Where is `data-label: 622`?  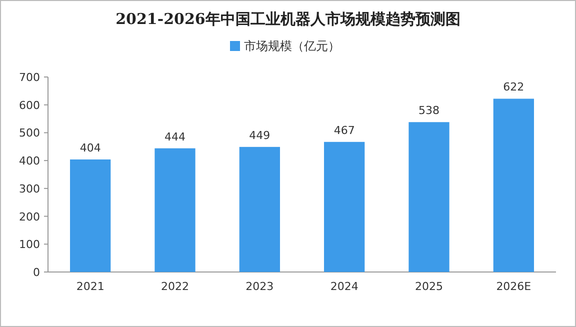
data-label: 622 is located at coordinates (513, 87).